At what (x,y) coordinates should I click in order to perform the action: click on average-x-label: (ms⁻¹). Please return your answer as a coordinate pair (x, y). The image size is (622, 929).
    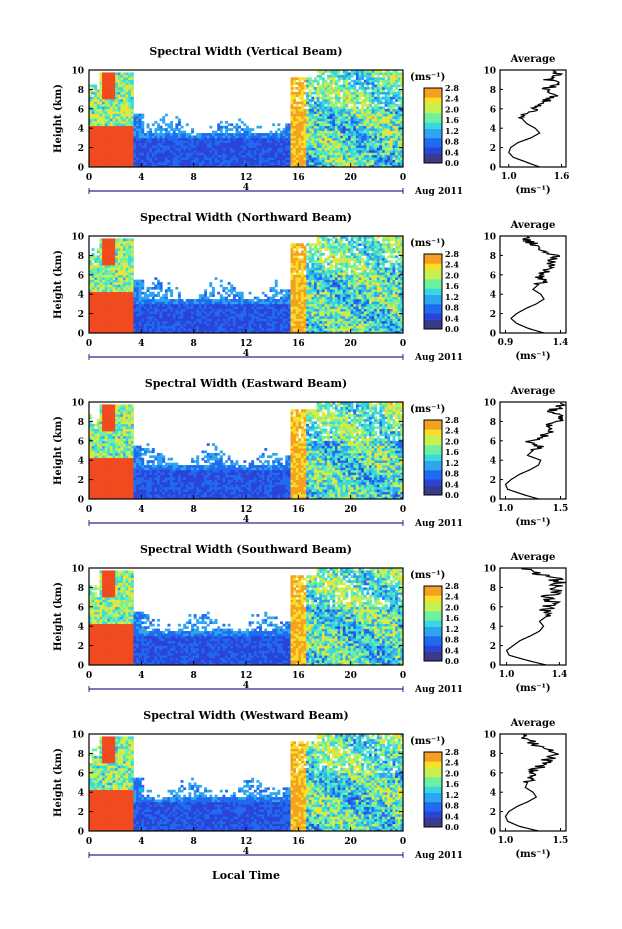
    Looking at the image, I should click on (532, 190).